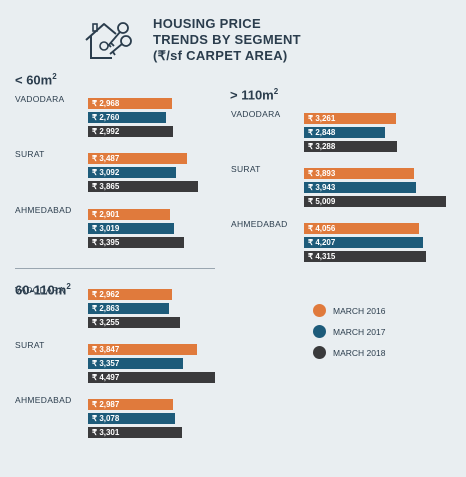 The image size is (466, 477). I want to click on bar-over-110-surat-2017: ₹ 3,943, so click(360, 187).